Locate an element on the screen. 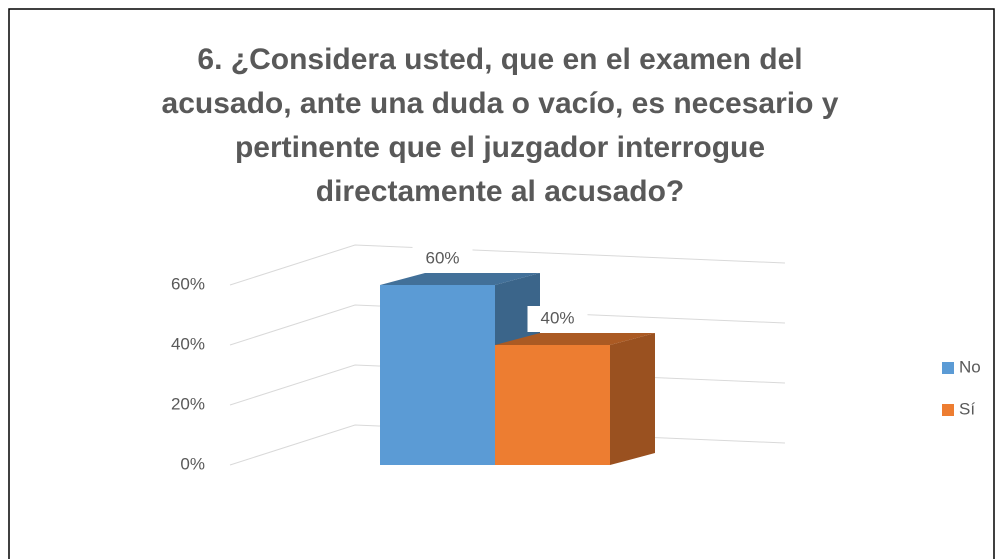  value-label: 40% is located at coordinates (557, 317).